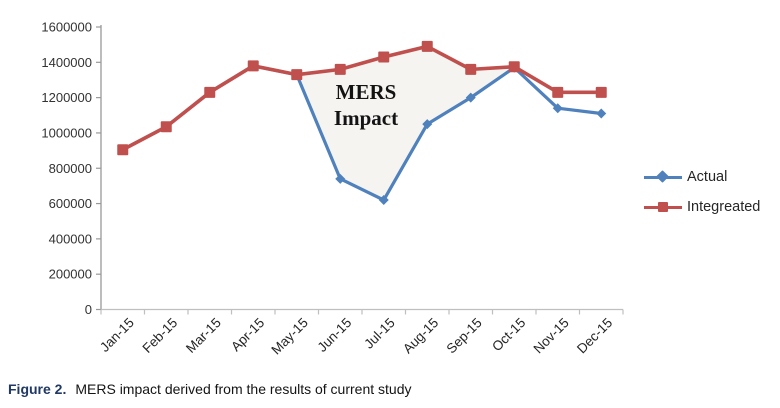 Image resolution: width=780 pixels, height=408 pixels. What do you see at coordinates (724, 207) in the screenshot?
I see `legend-label-integreated: Integreated` at bounding box center [724, 207].